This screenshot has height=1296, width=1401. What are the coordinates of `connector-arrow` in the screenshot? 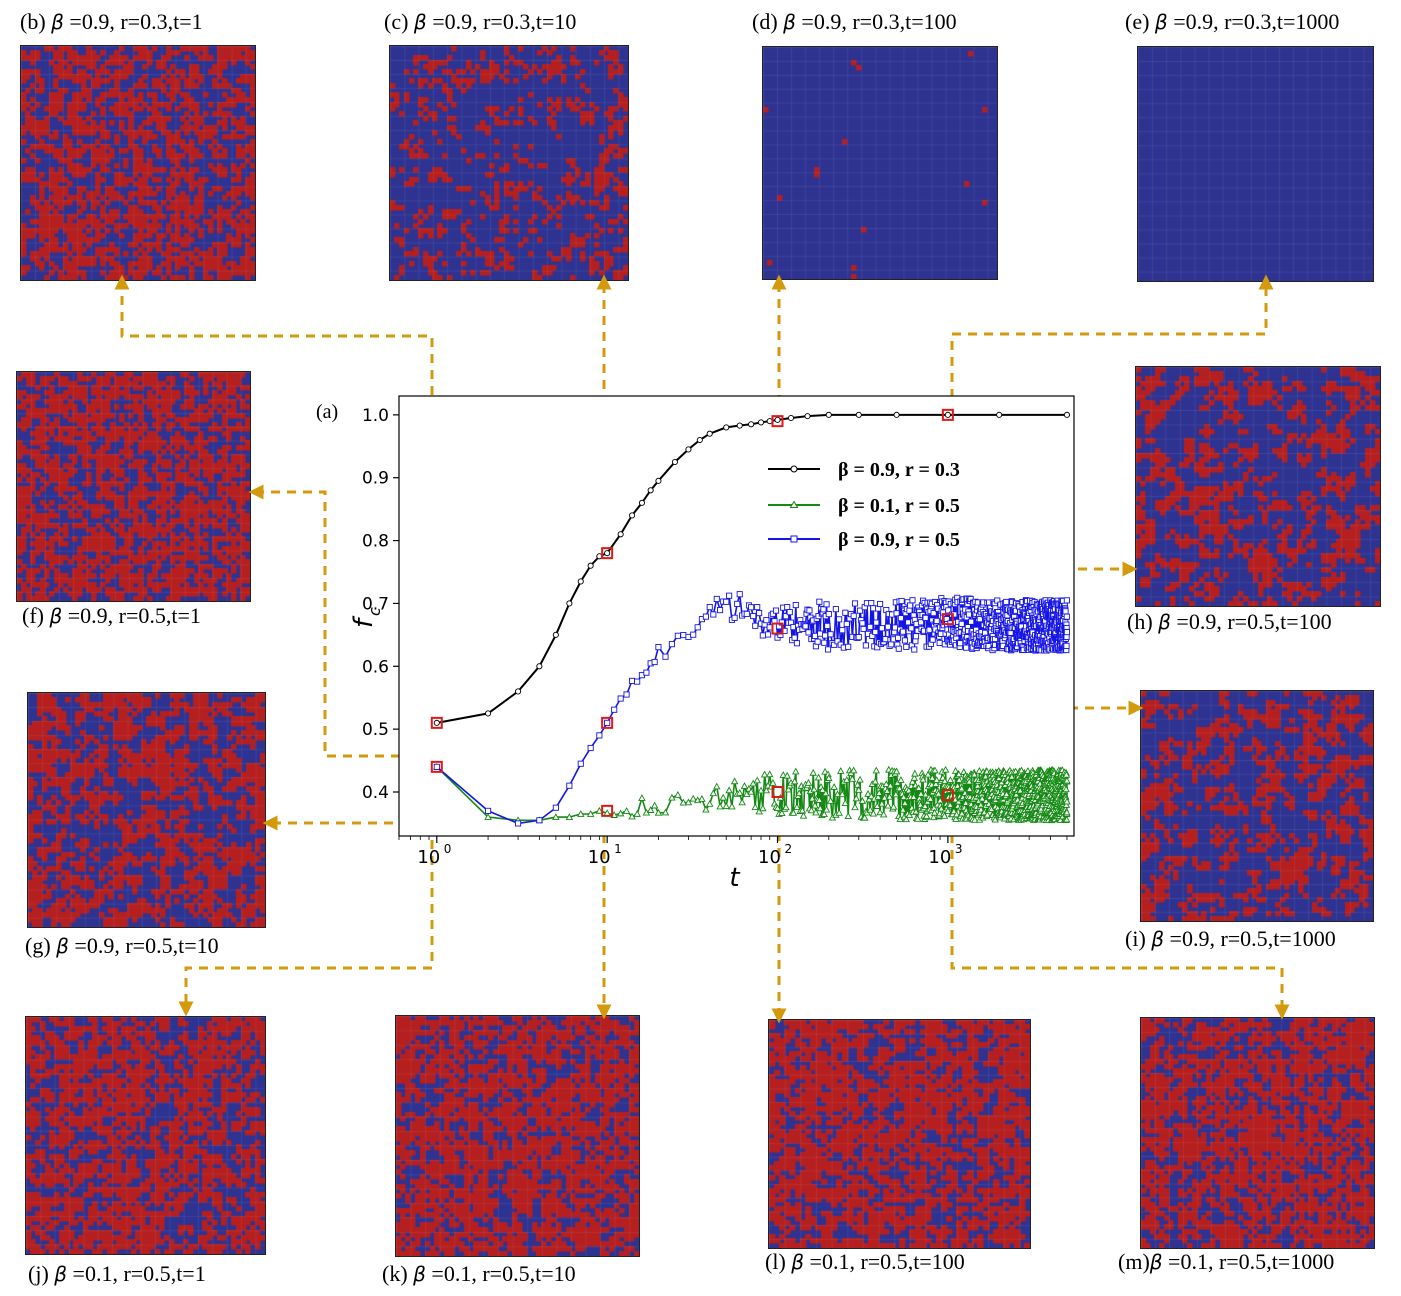 It's located at (1047, 666).